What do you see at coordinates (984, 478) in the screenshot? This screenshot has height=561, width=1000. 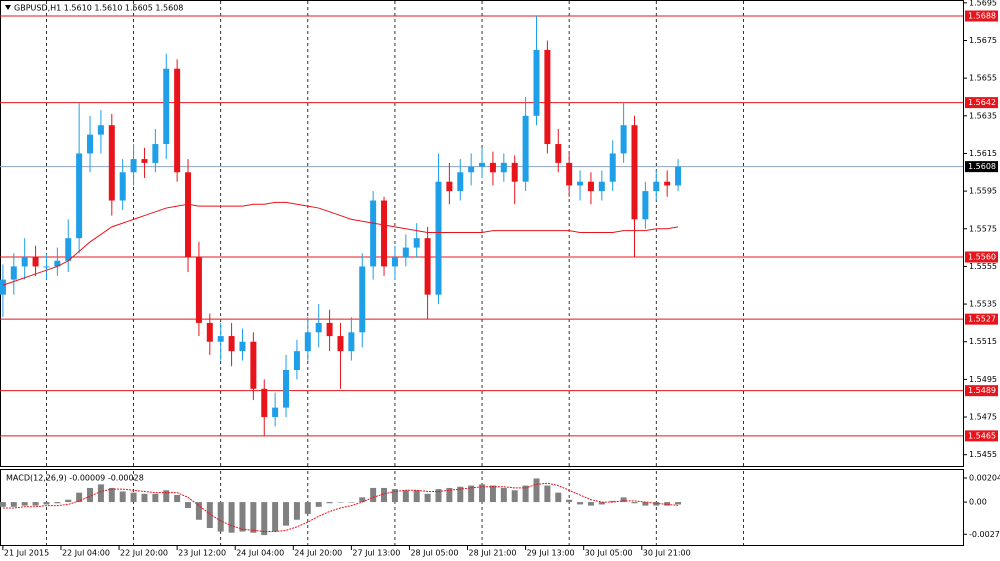 I see `y-tick-label: 0.00204` at bounding box center [984, 478].